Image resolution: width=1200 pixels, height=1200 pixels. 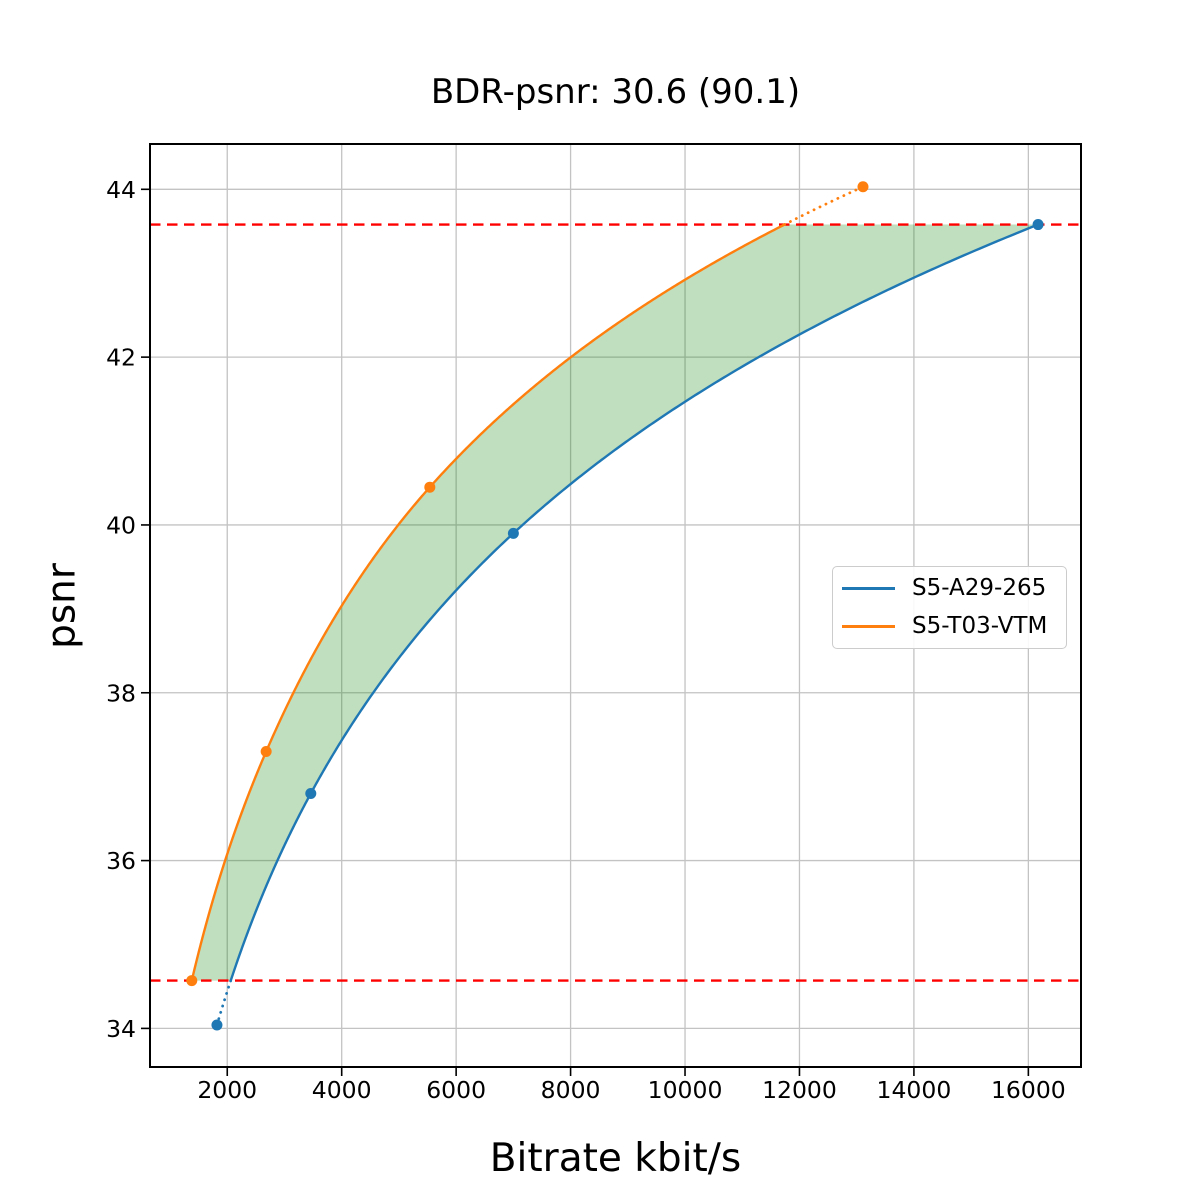 I want to click on legend-entry-s5-a29-265: S5-A29-265, so click(x=949, y=589).